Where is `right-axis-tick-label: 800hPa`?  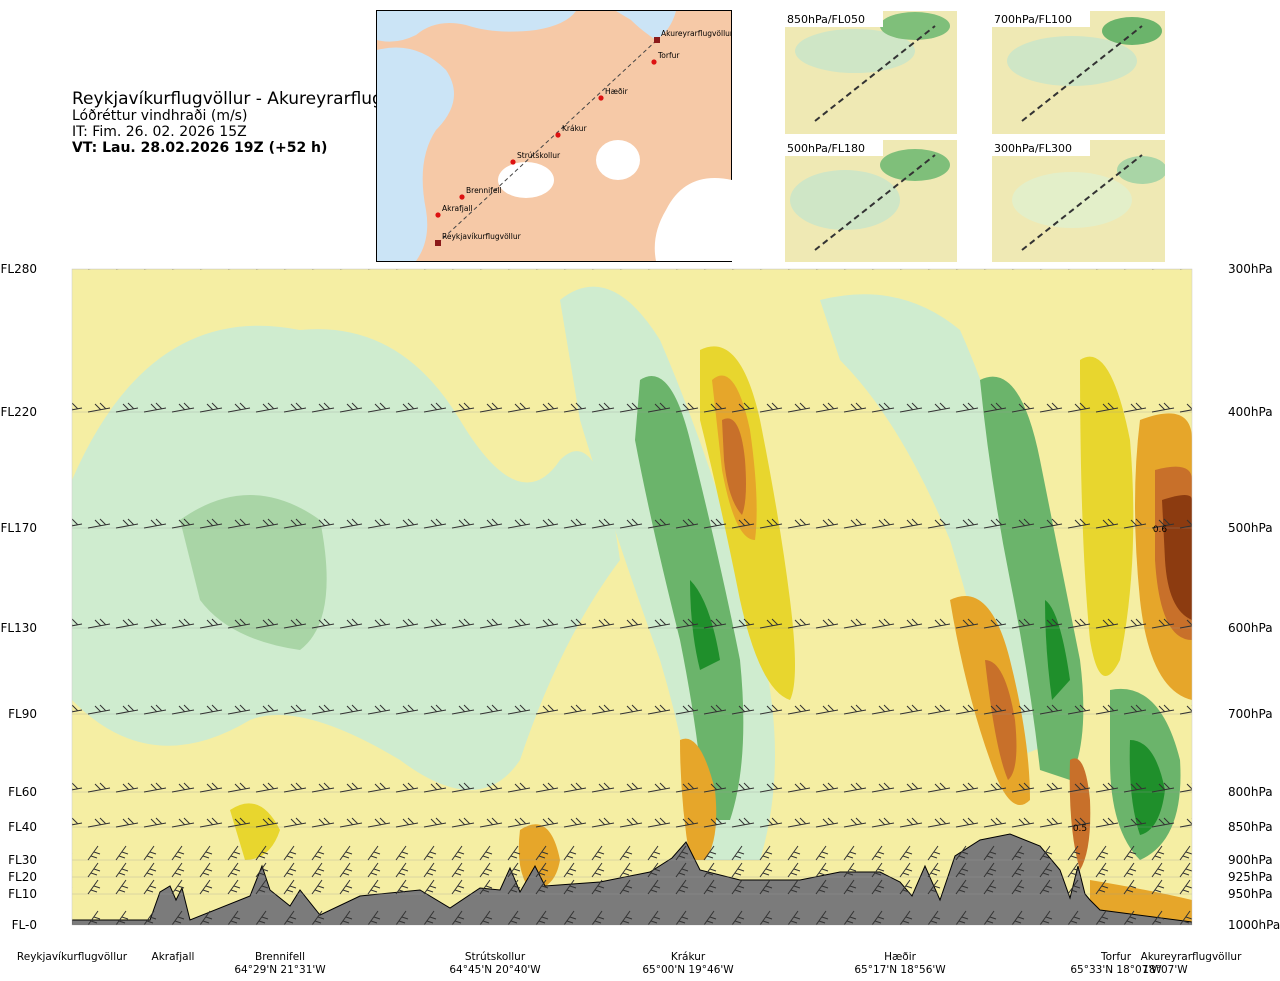 right-axis-tick-label: 800hPa is located at coordinates (1250, 792).